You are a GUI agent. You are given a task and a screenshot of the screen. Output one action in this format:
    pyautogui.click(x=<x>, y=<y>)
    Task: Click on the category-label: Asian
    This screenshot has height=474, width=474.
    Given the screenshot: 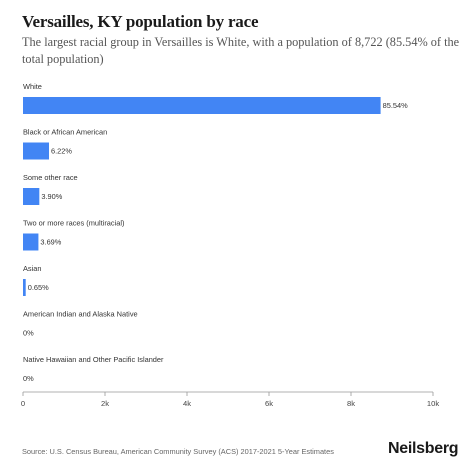 What is the action you would take?
    pyautogui.click(x=32, y=268)
    